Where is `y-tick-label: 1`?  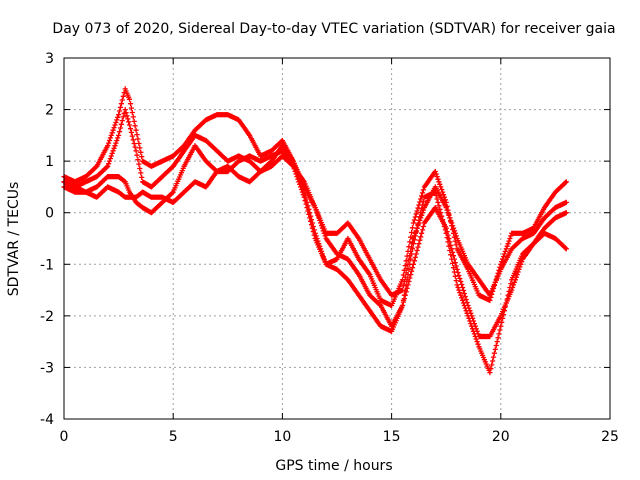
y-tick-label: 1 is located at coordinates (49, 162).